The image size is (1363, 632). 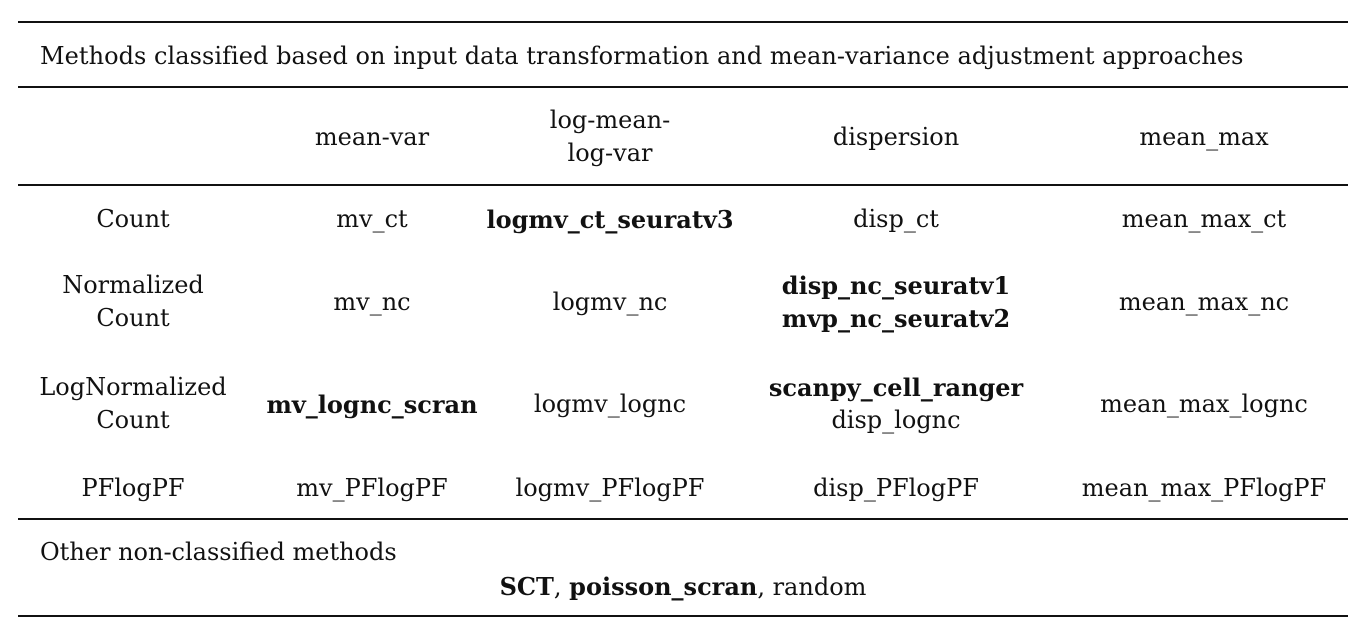 I want to click on method-cell: disp_ct, so click(x=896, y=219).